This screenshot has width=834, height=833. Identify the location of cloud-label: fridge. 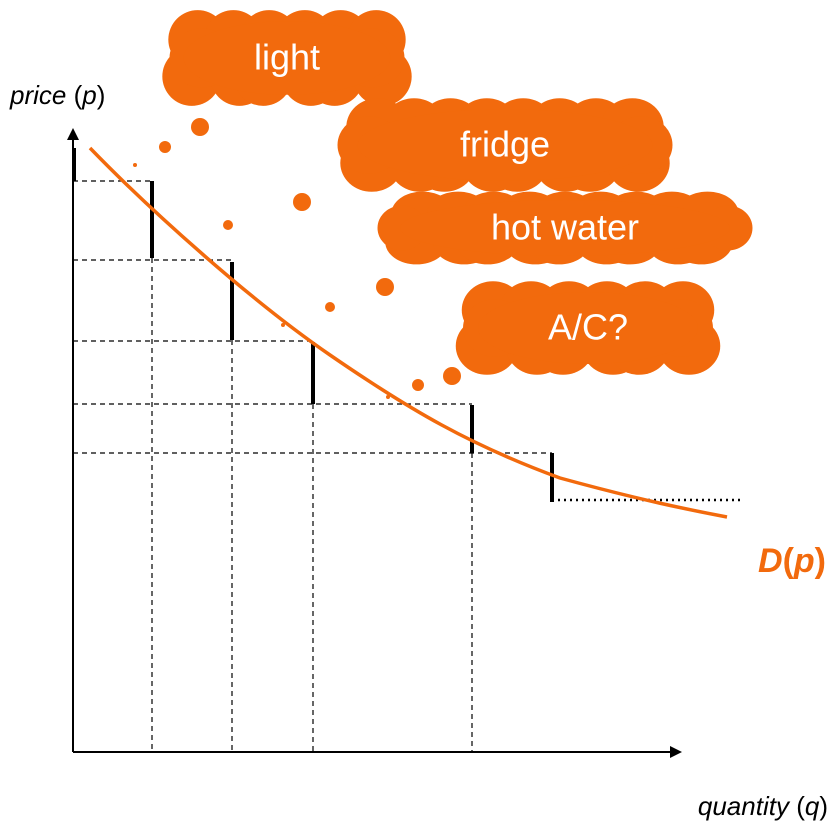
(505, 144).